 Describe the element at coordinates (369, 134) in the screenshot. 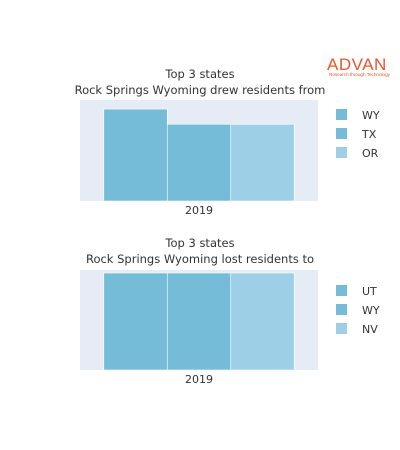

I see `legend-label: TX` at that location.